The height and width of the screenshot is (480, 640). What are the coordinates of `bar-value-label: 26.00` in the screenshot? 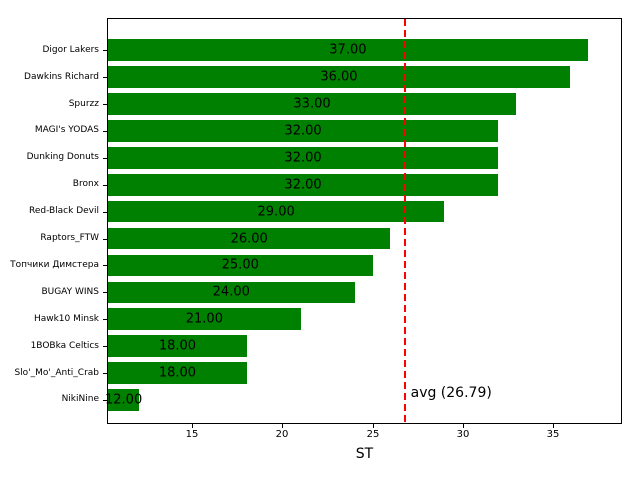 It's located at (249, 239).